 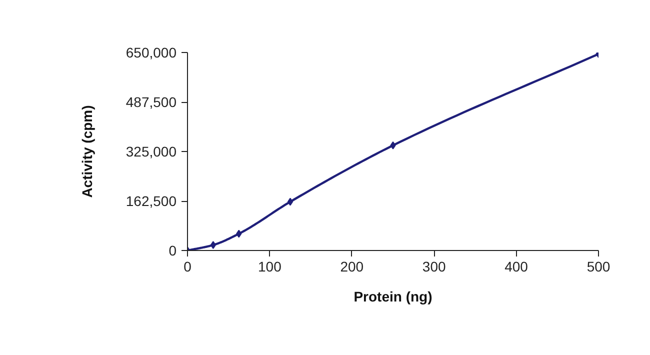 I want to click on y-tick-label: 325,000, so click(x=151, y=152).